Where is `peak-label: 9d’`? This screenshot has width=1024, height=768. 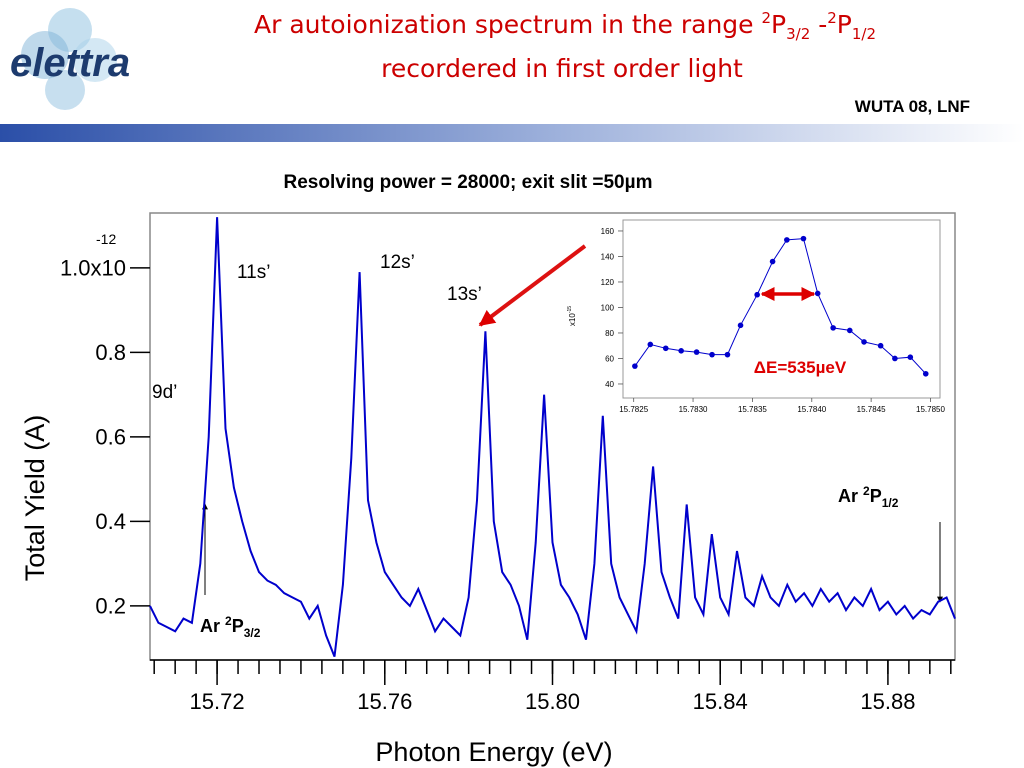 peak-label: 9d’ is located at coordinates (164, 392).